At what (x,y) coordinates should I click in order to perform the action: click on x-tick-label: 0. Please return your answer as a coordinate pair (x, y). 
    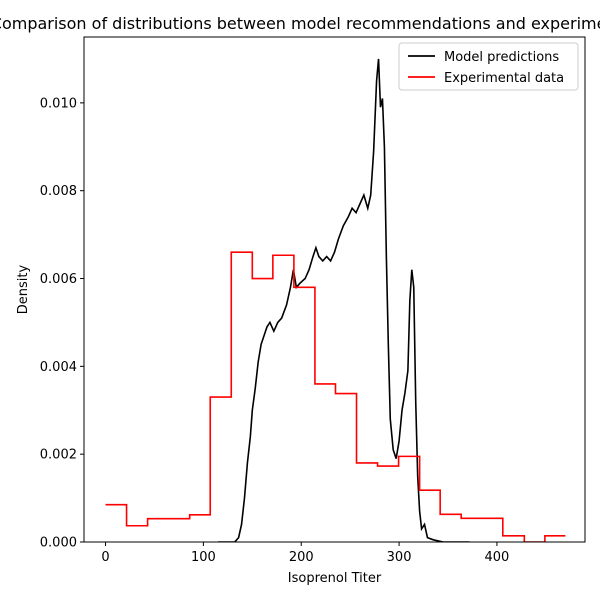
    Looking at the image, I should click on (105, 557).